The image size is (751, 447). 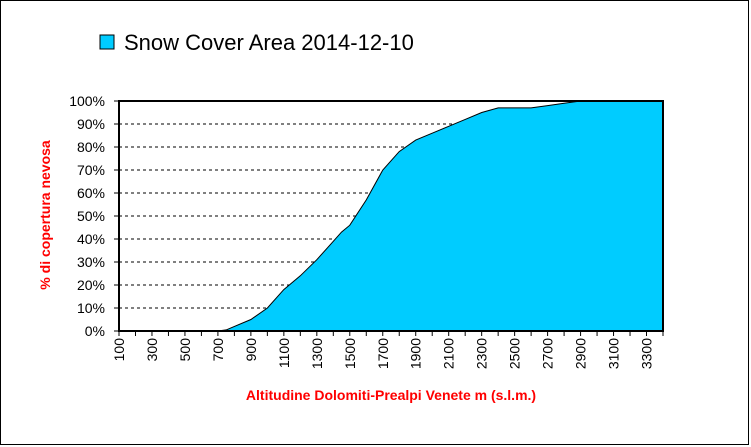 I want to click on x-tick-label: 3100, so click(x=614, y=353).